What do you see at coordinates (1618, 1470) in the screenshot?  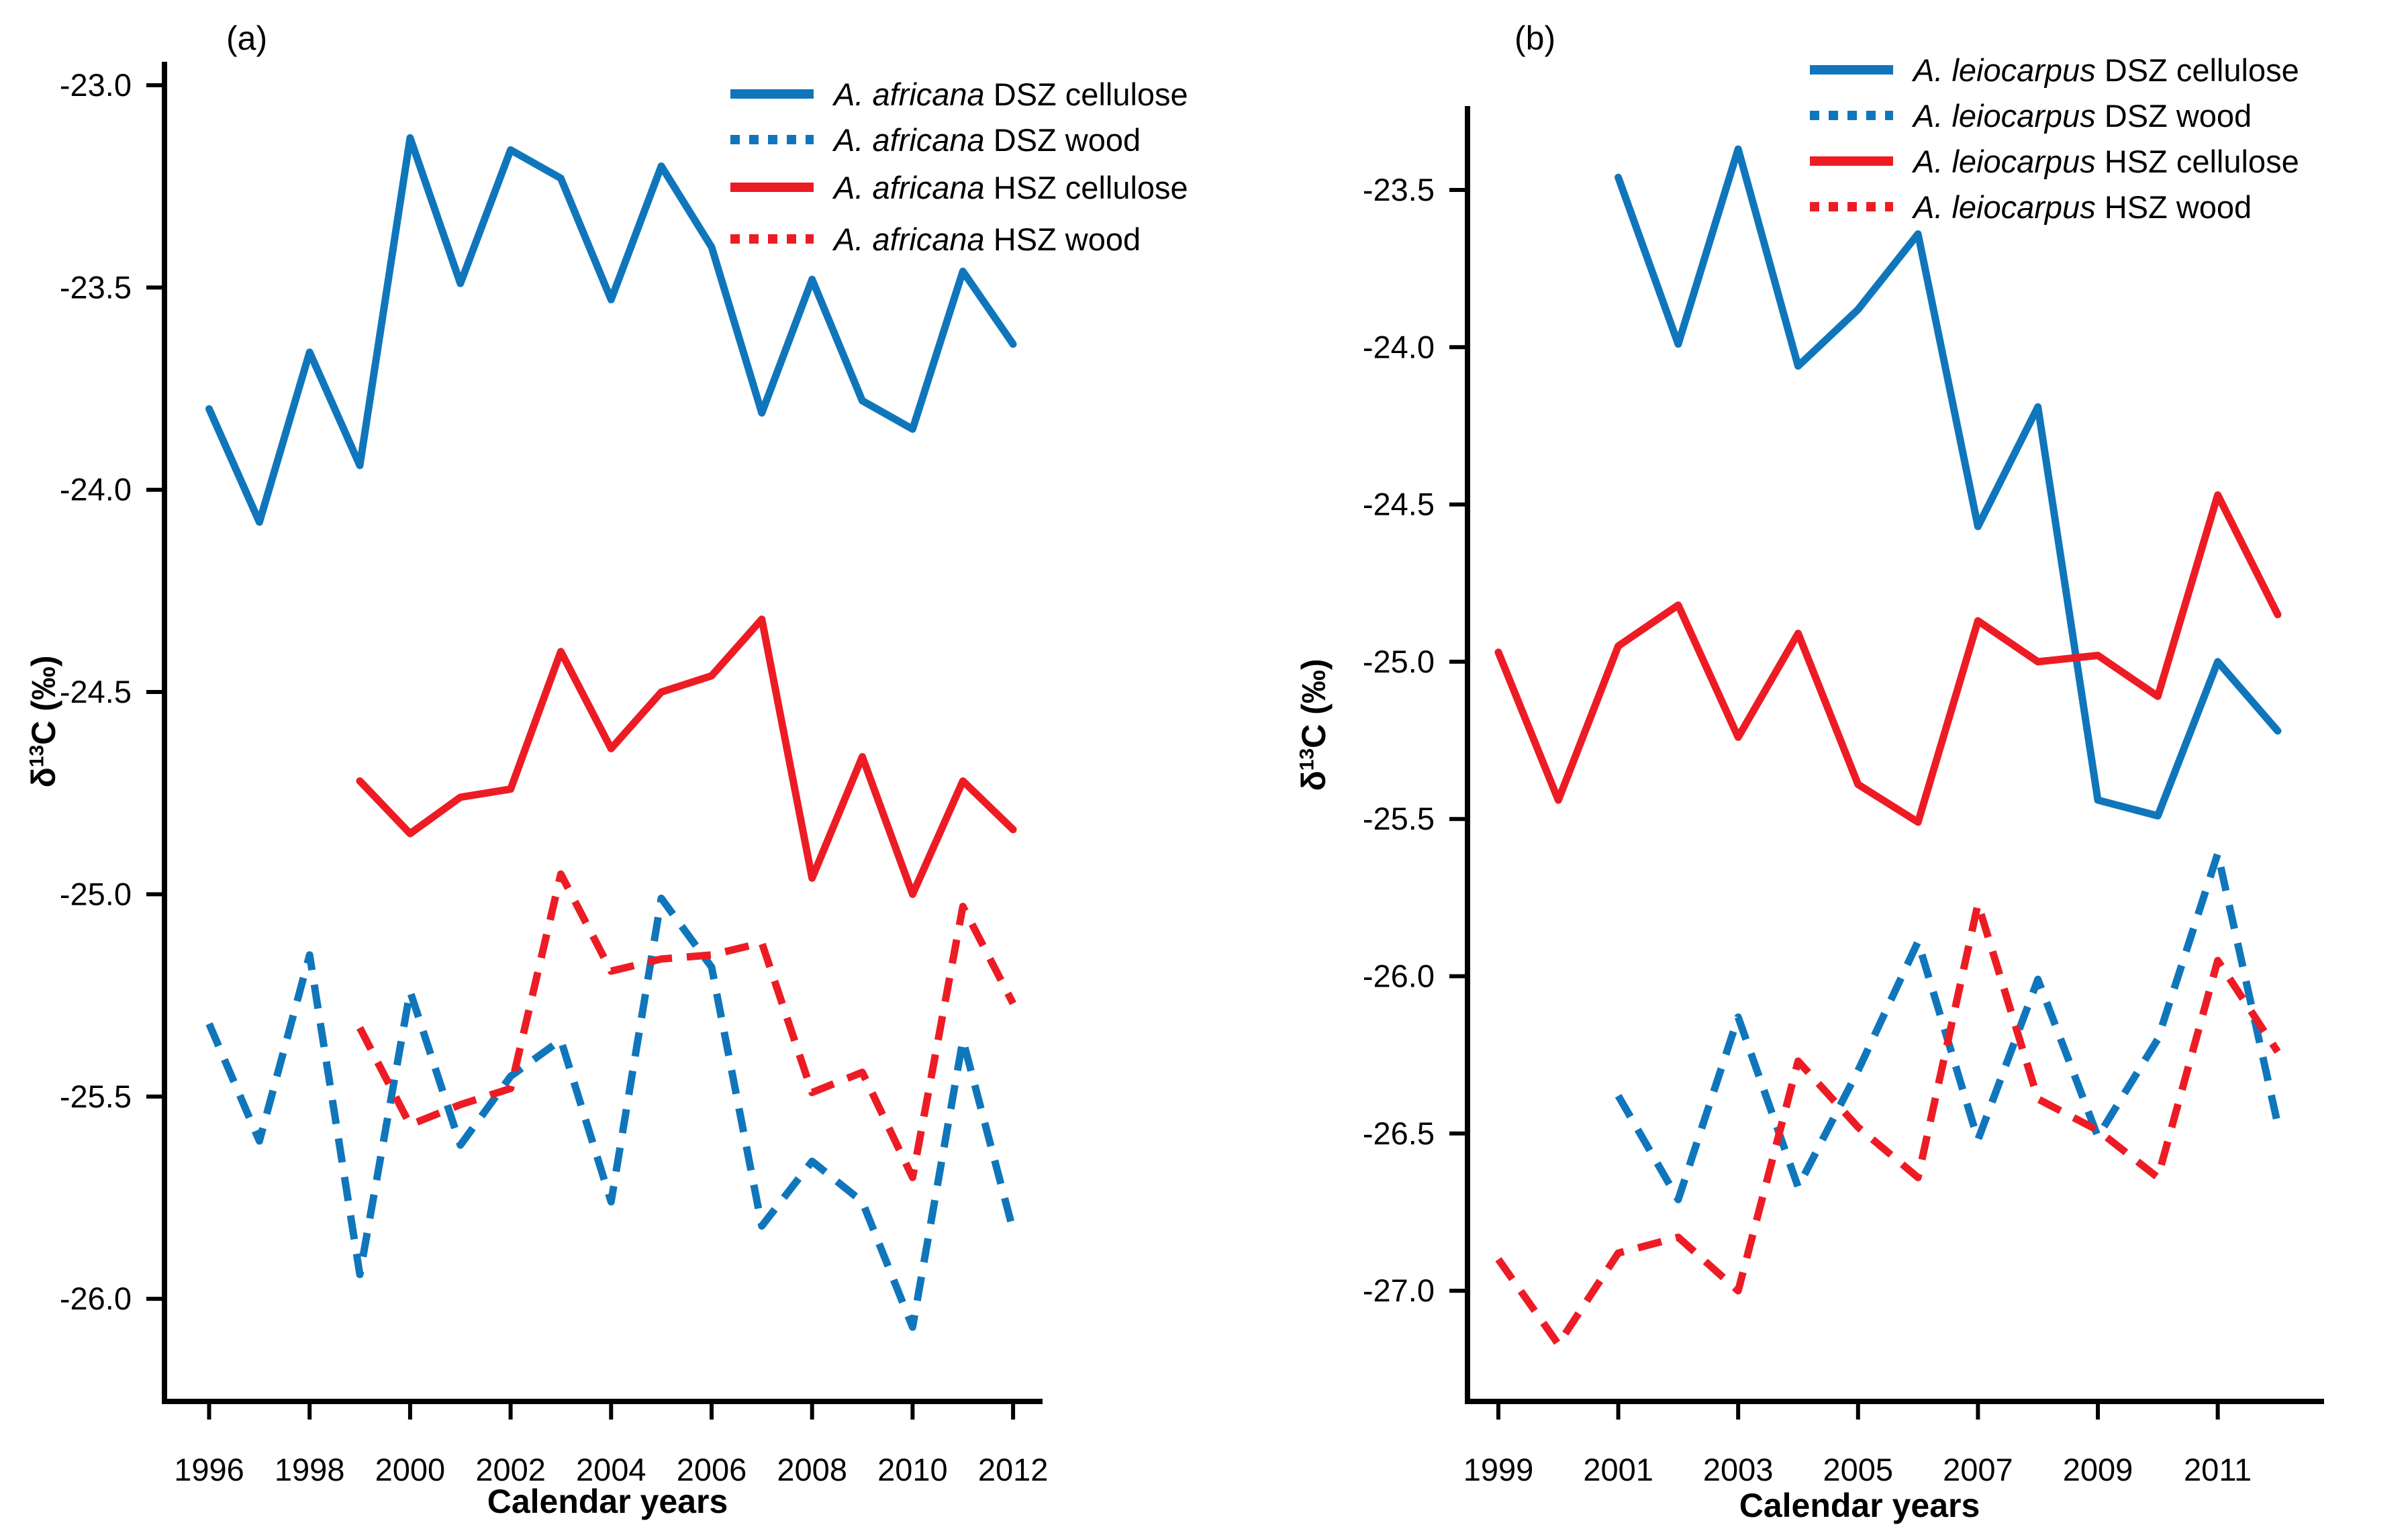 I see `x-tick-label: 2001` at bounding box center [1618, 1470].